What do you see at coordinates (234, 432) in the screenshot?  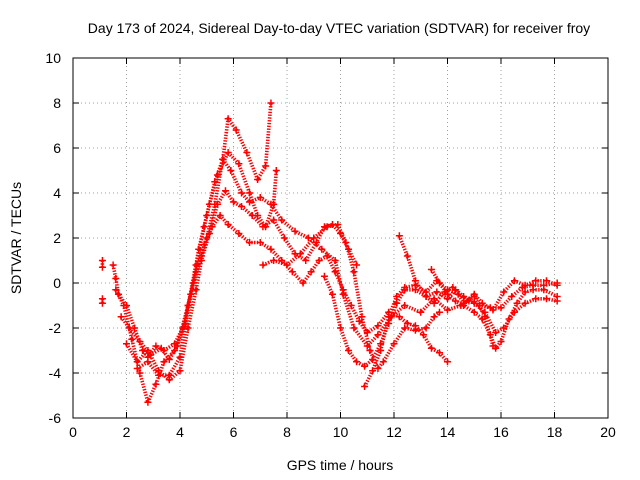 I see `x-tick-label: 6` at bounding box center [234, 432].